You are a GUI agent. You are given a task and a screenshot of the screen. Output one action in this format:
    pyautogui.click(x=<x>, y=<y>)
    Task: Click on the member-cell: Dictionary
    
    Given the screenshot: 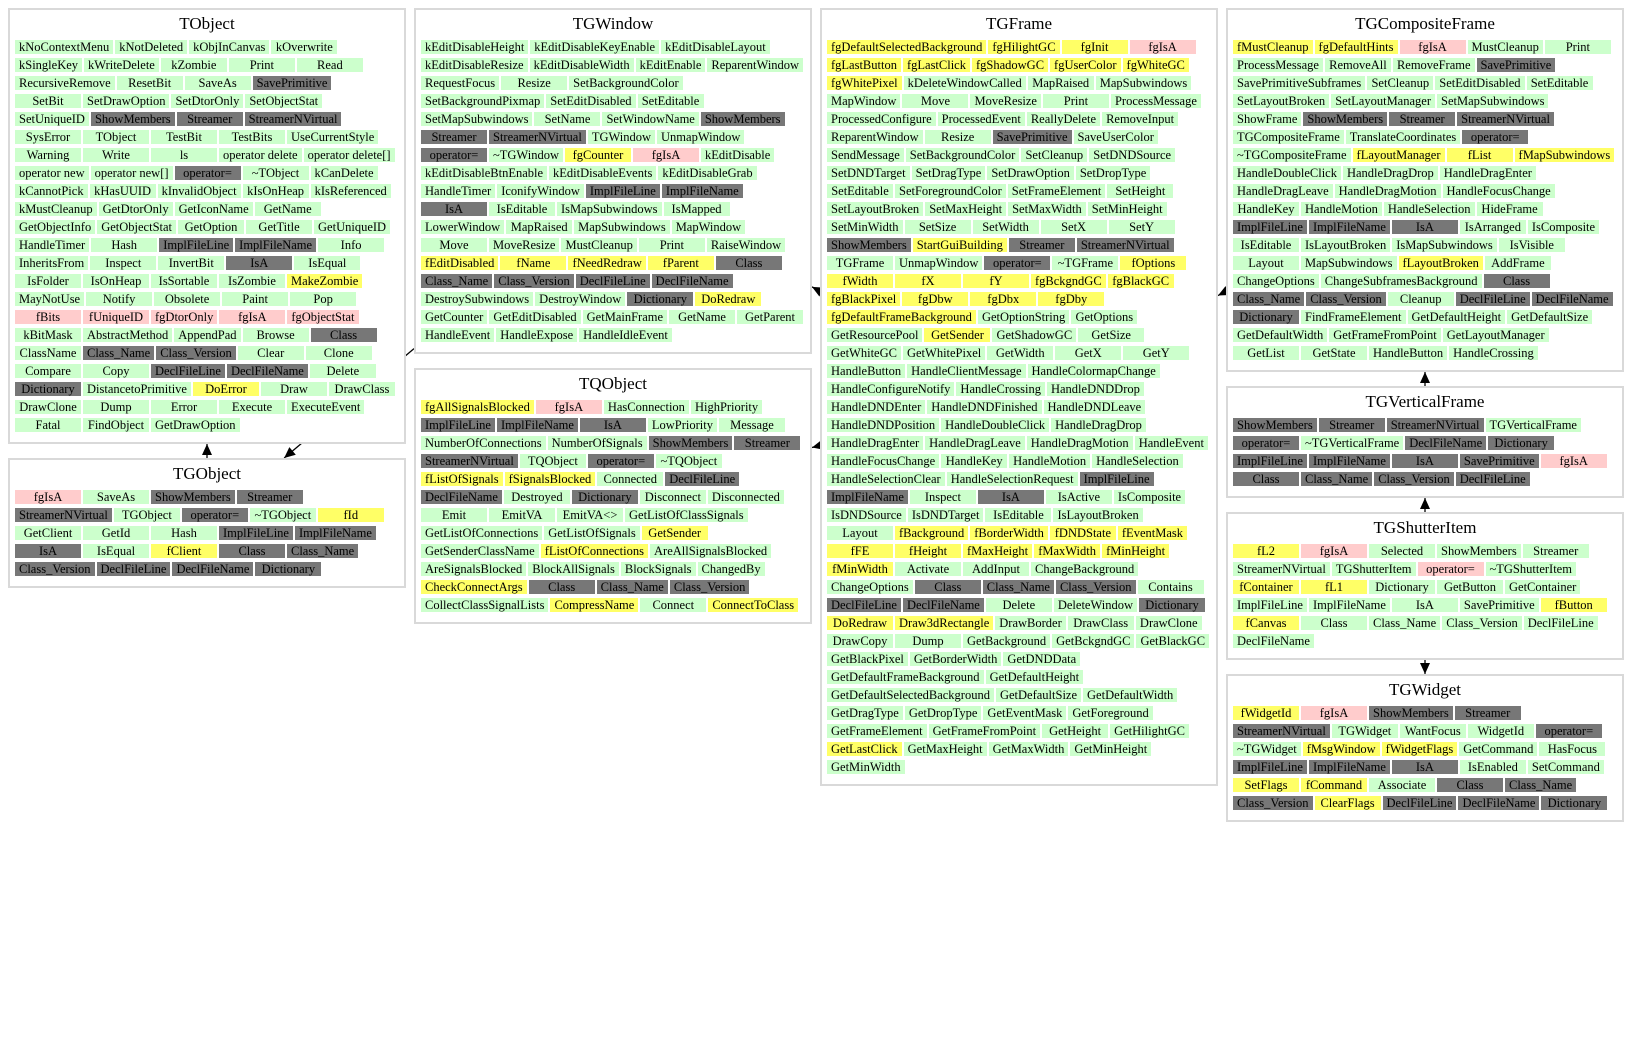 What is the action you would take?
    pyautogui.click(x=288, y=569)
    